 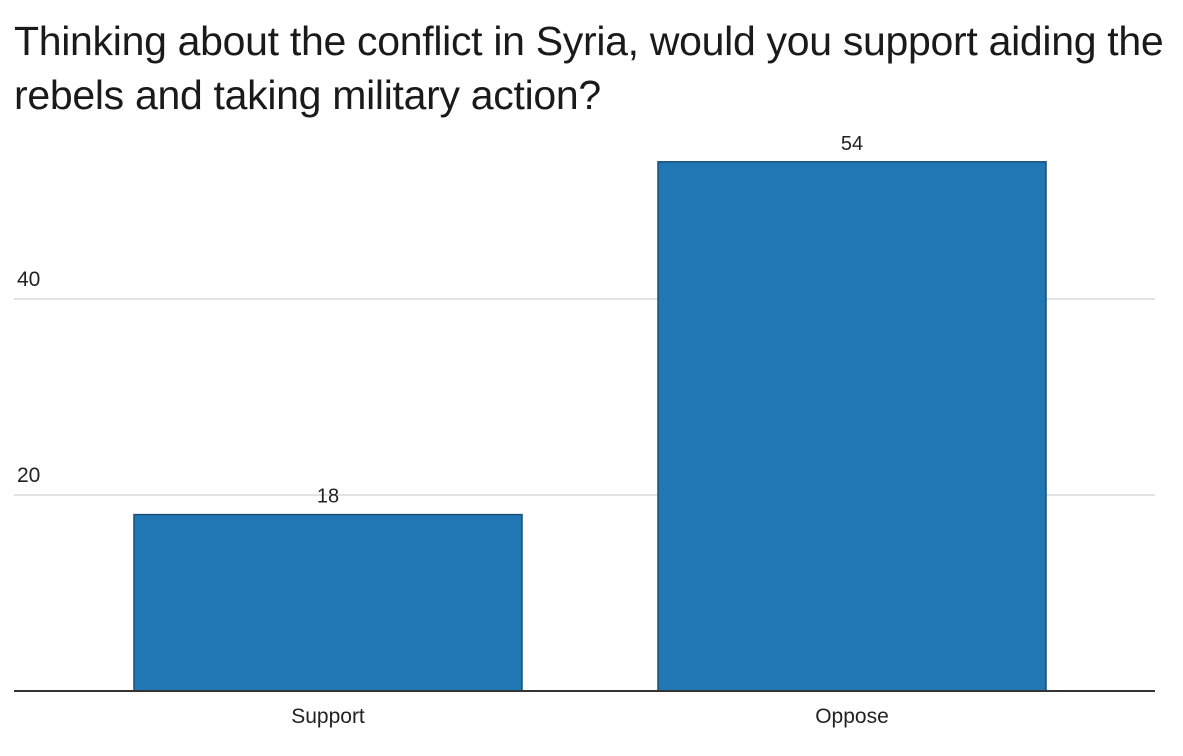 What do you see at coordinates (590, 716) in the screenshot?
I see `x-axis-tick-labels: Support Oppose` at bounding box center [590, 716].